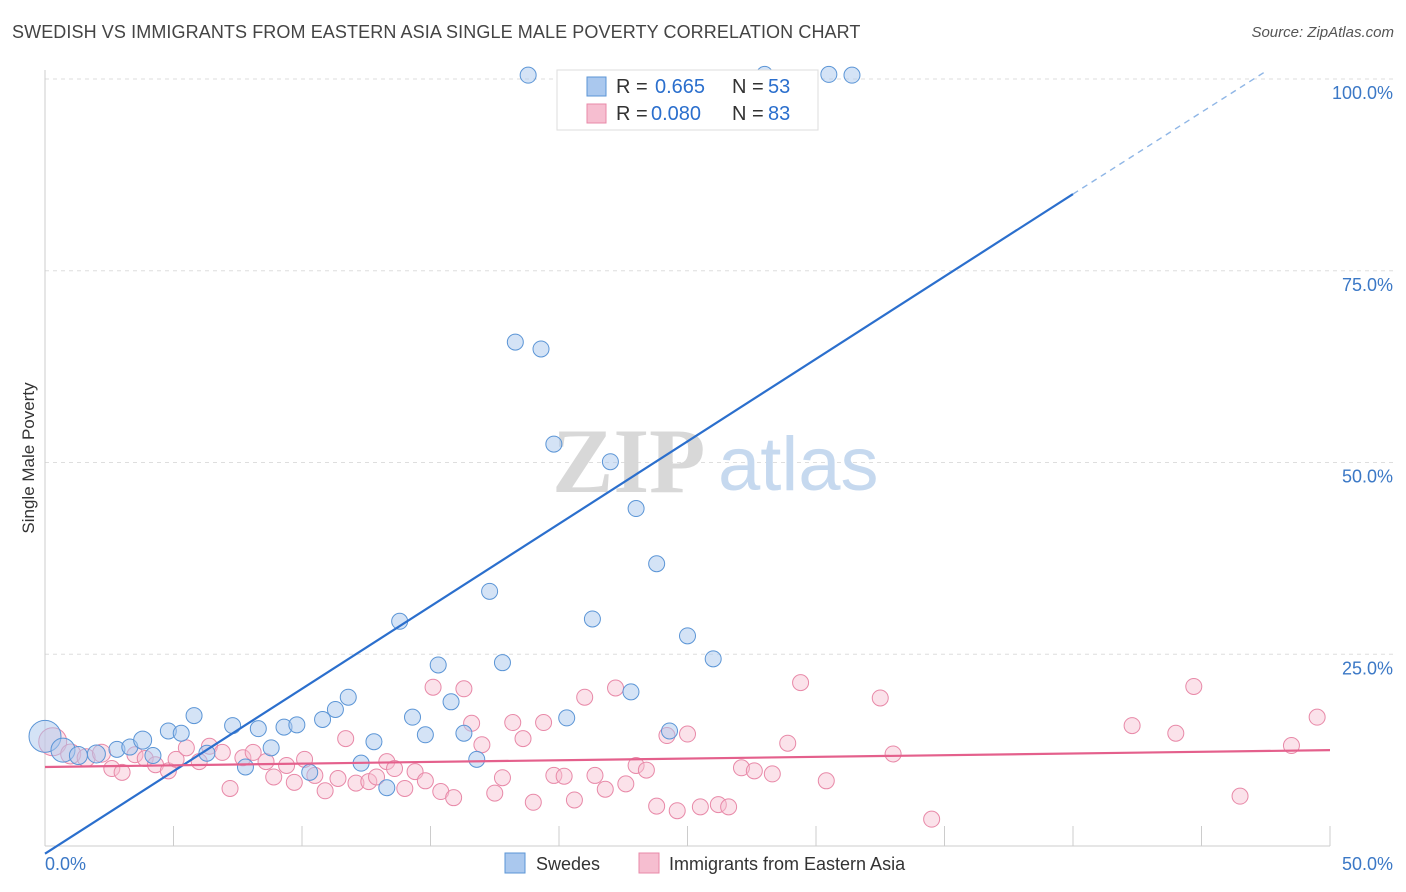 This screenshot has height=892, width=1406. I want to click on bottom-legend-swatch-immigrants, so click(649, 863).